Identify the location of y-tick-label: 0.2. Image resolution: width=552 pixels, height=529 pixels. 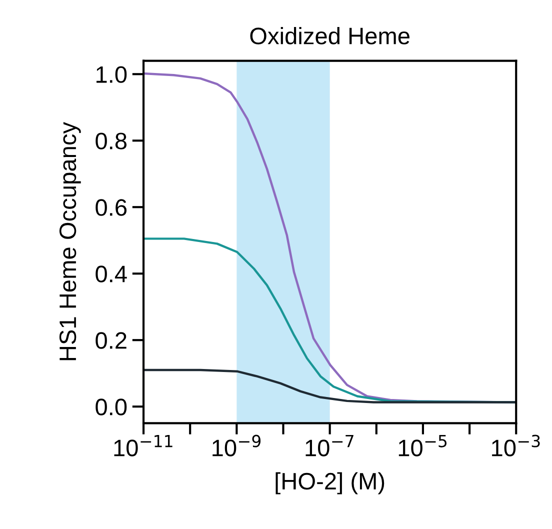
(111, 340).